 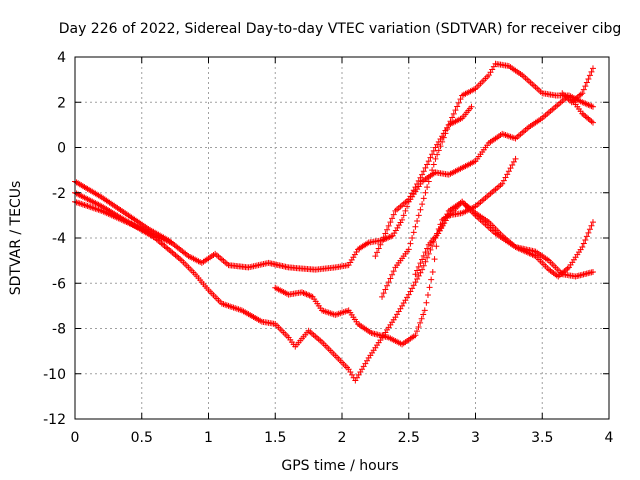 I want to click on x-tick-label: 3.5, so click(x=542, y=438).